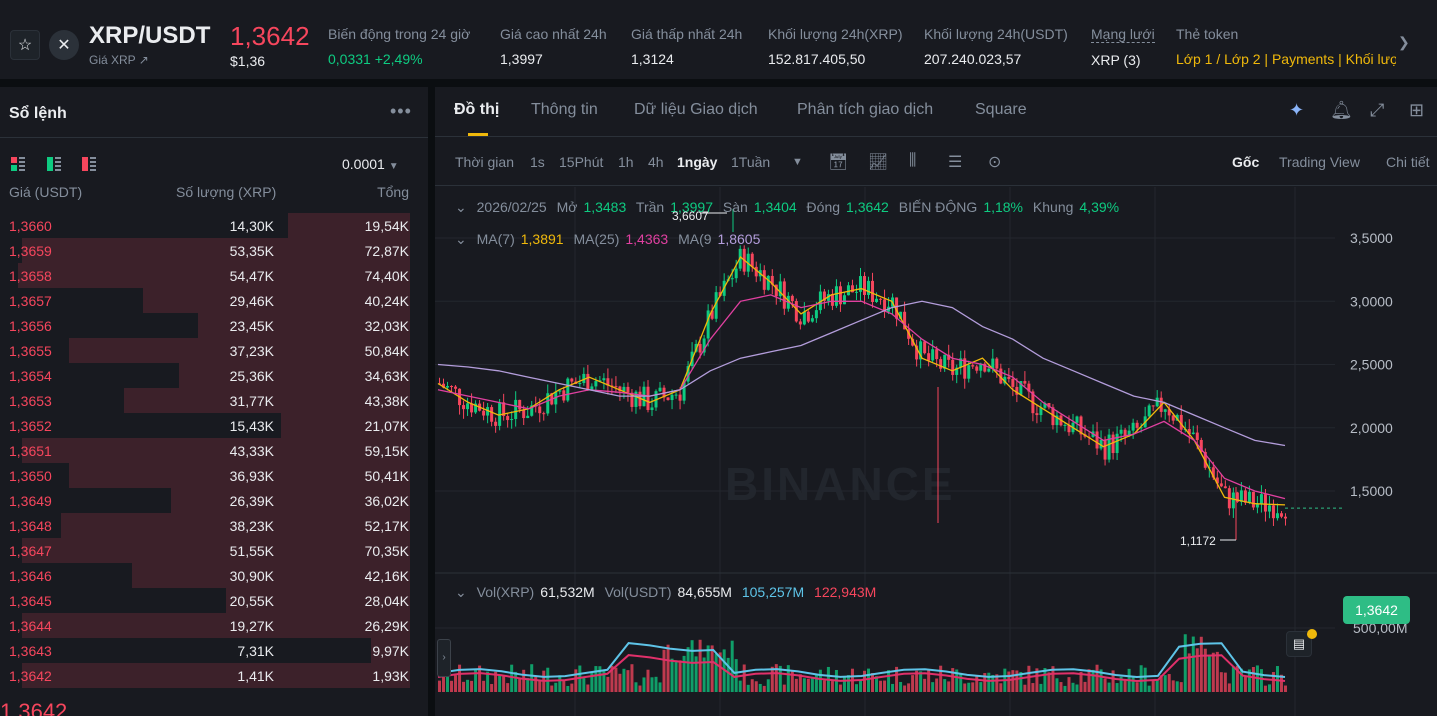 This screenshot has height=716, width=1437. Describe the element at coordinates (1408, 162) in the screenshot. I see `view-depth: Chi tiết` at that location.